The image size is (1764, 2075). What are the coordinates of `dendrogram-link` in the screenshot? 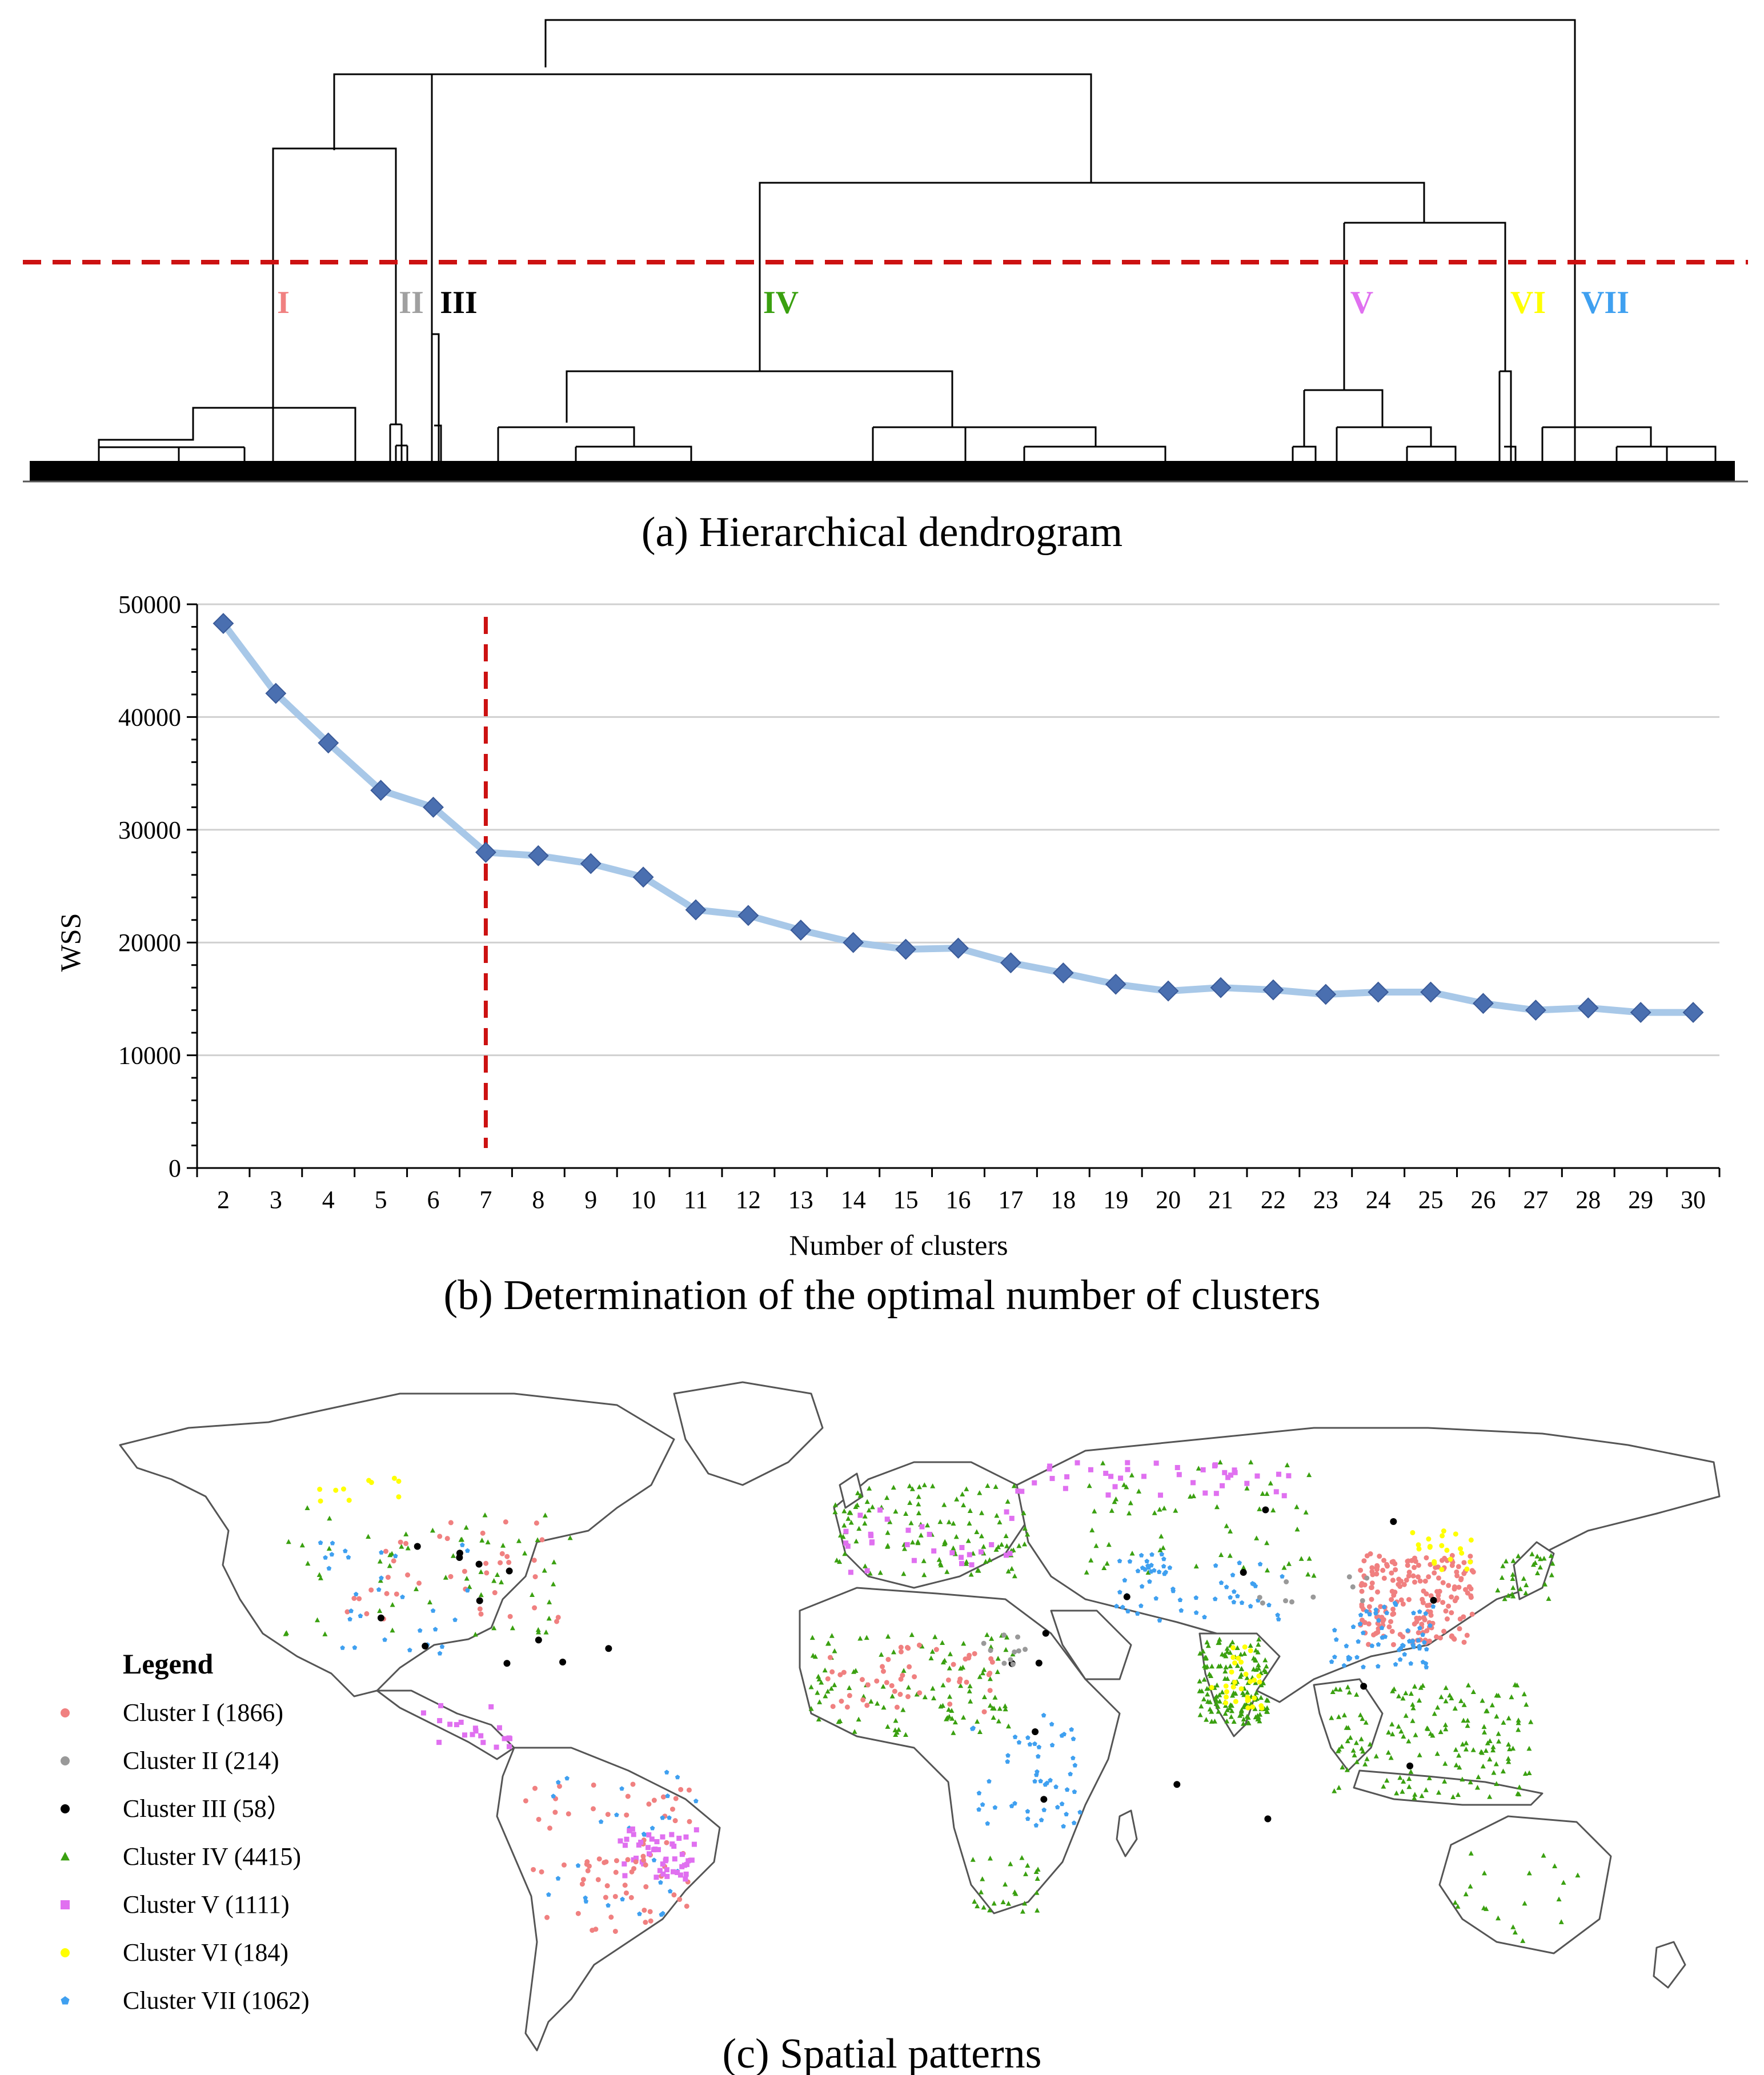 It's located at (633, 453).